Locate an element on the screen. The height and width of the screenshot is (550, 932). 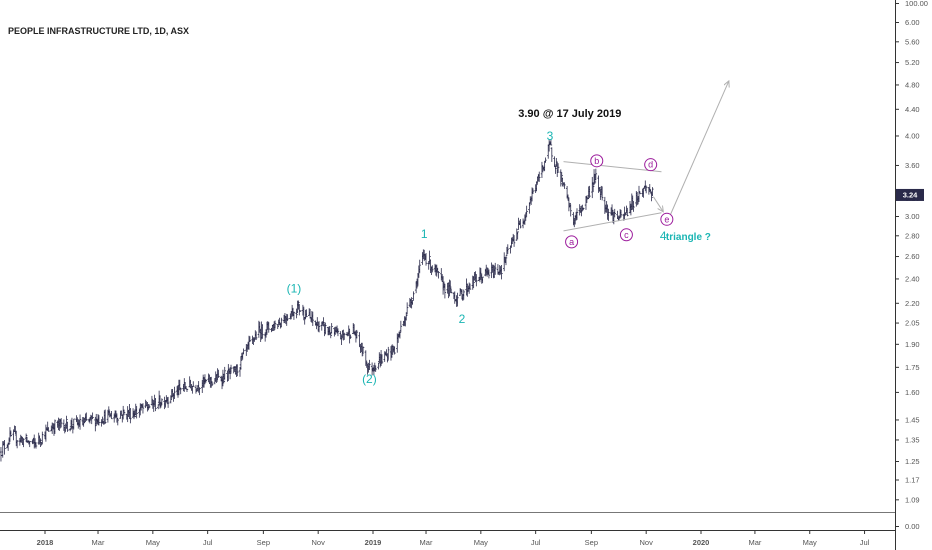
price-tick-label: 2.20 is located at coordinates (912, 303).